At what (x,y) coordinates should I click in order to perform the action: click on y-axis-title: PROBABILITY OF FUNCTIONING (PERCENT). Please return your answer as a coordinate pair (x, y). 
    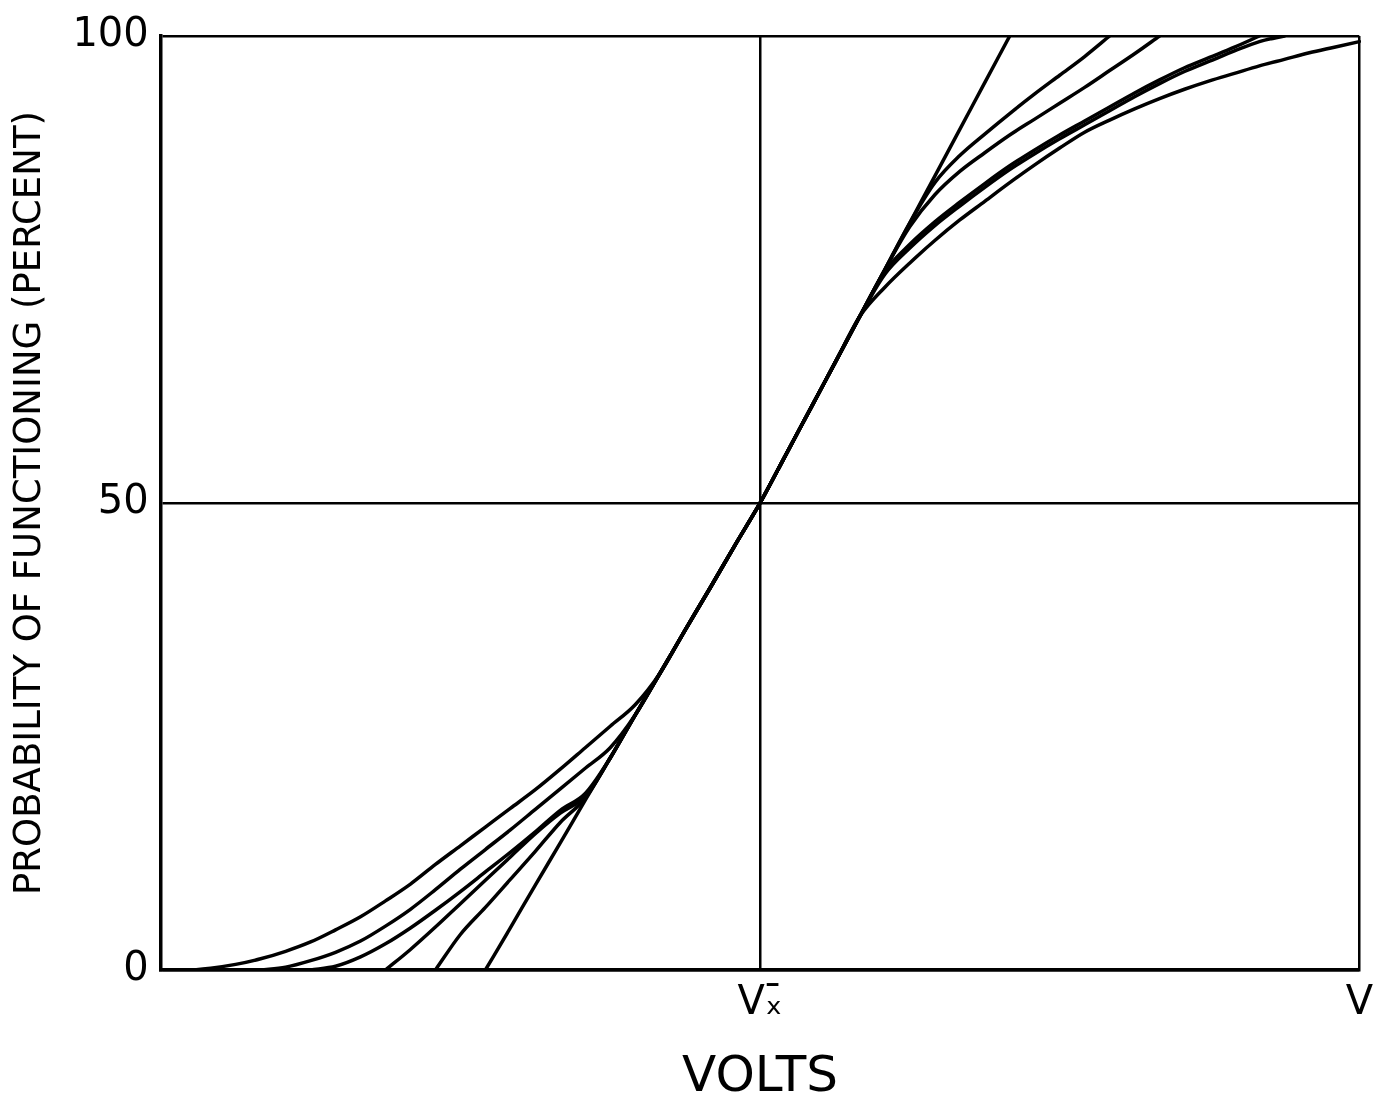
    Looking at the image, I should click on (27, 503).